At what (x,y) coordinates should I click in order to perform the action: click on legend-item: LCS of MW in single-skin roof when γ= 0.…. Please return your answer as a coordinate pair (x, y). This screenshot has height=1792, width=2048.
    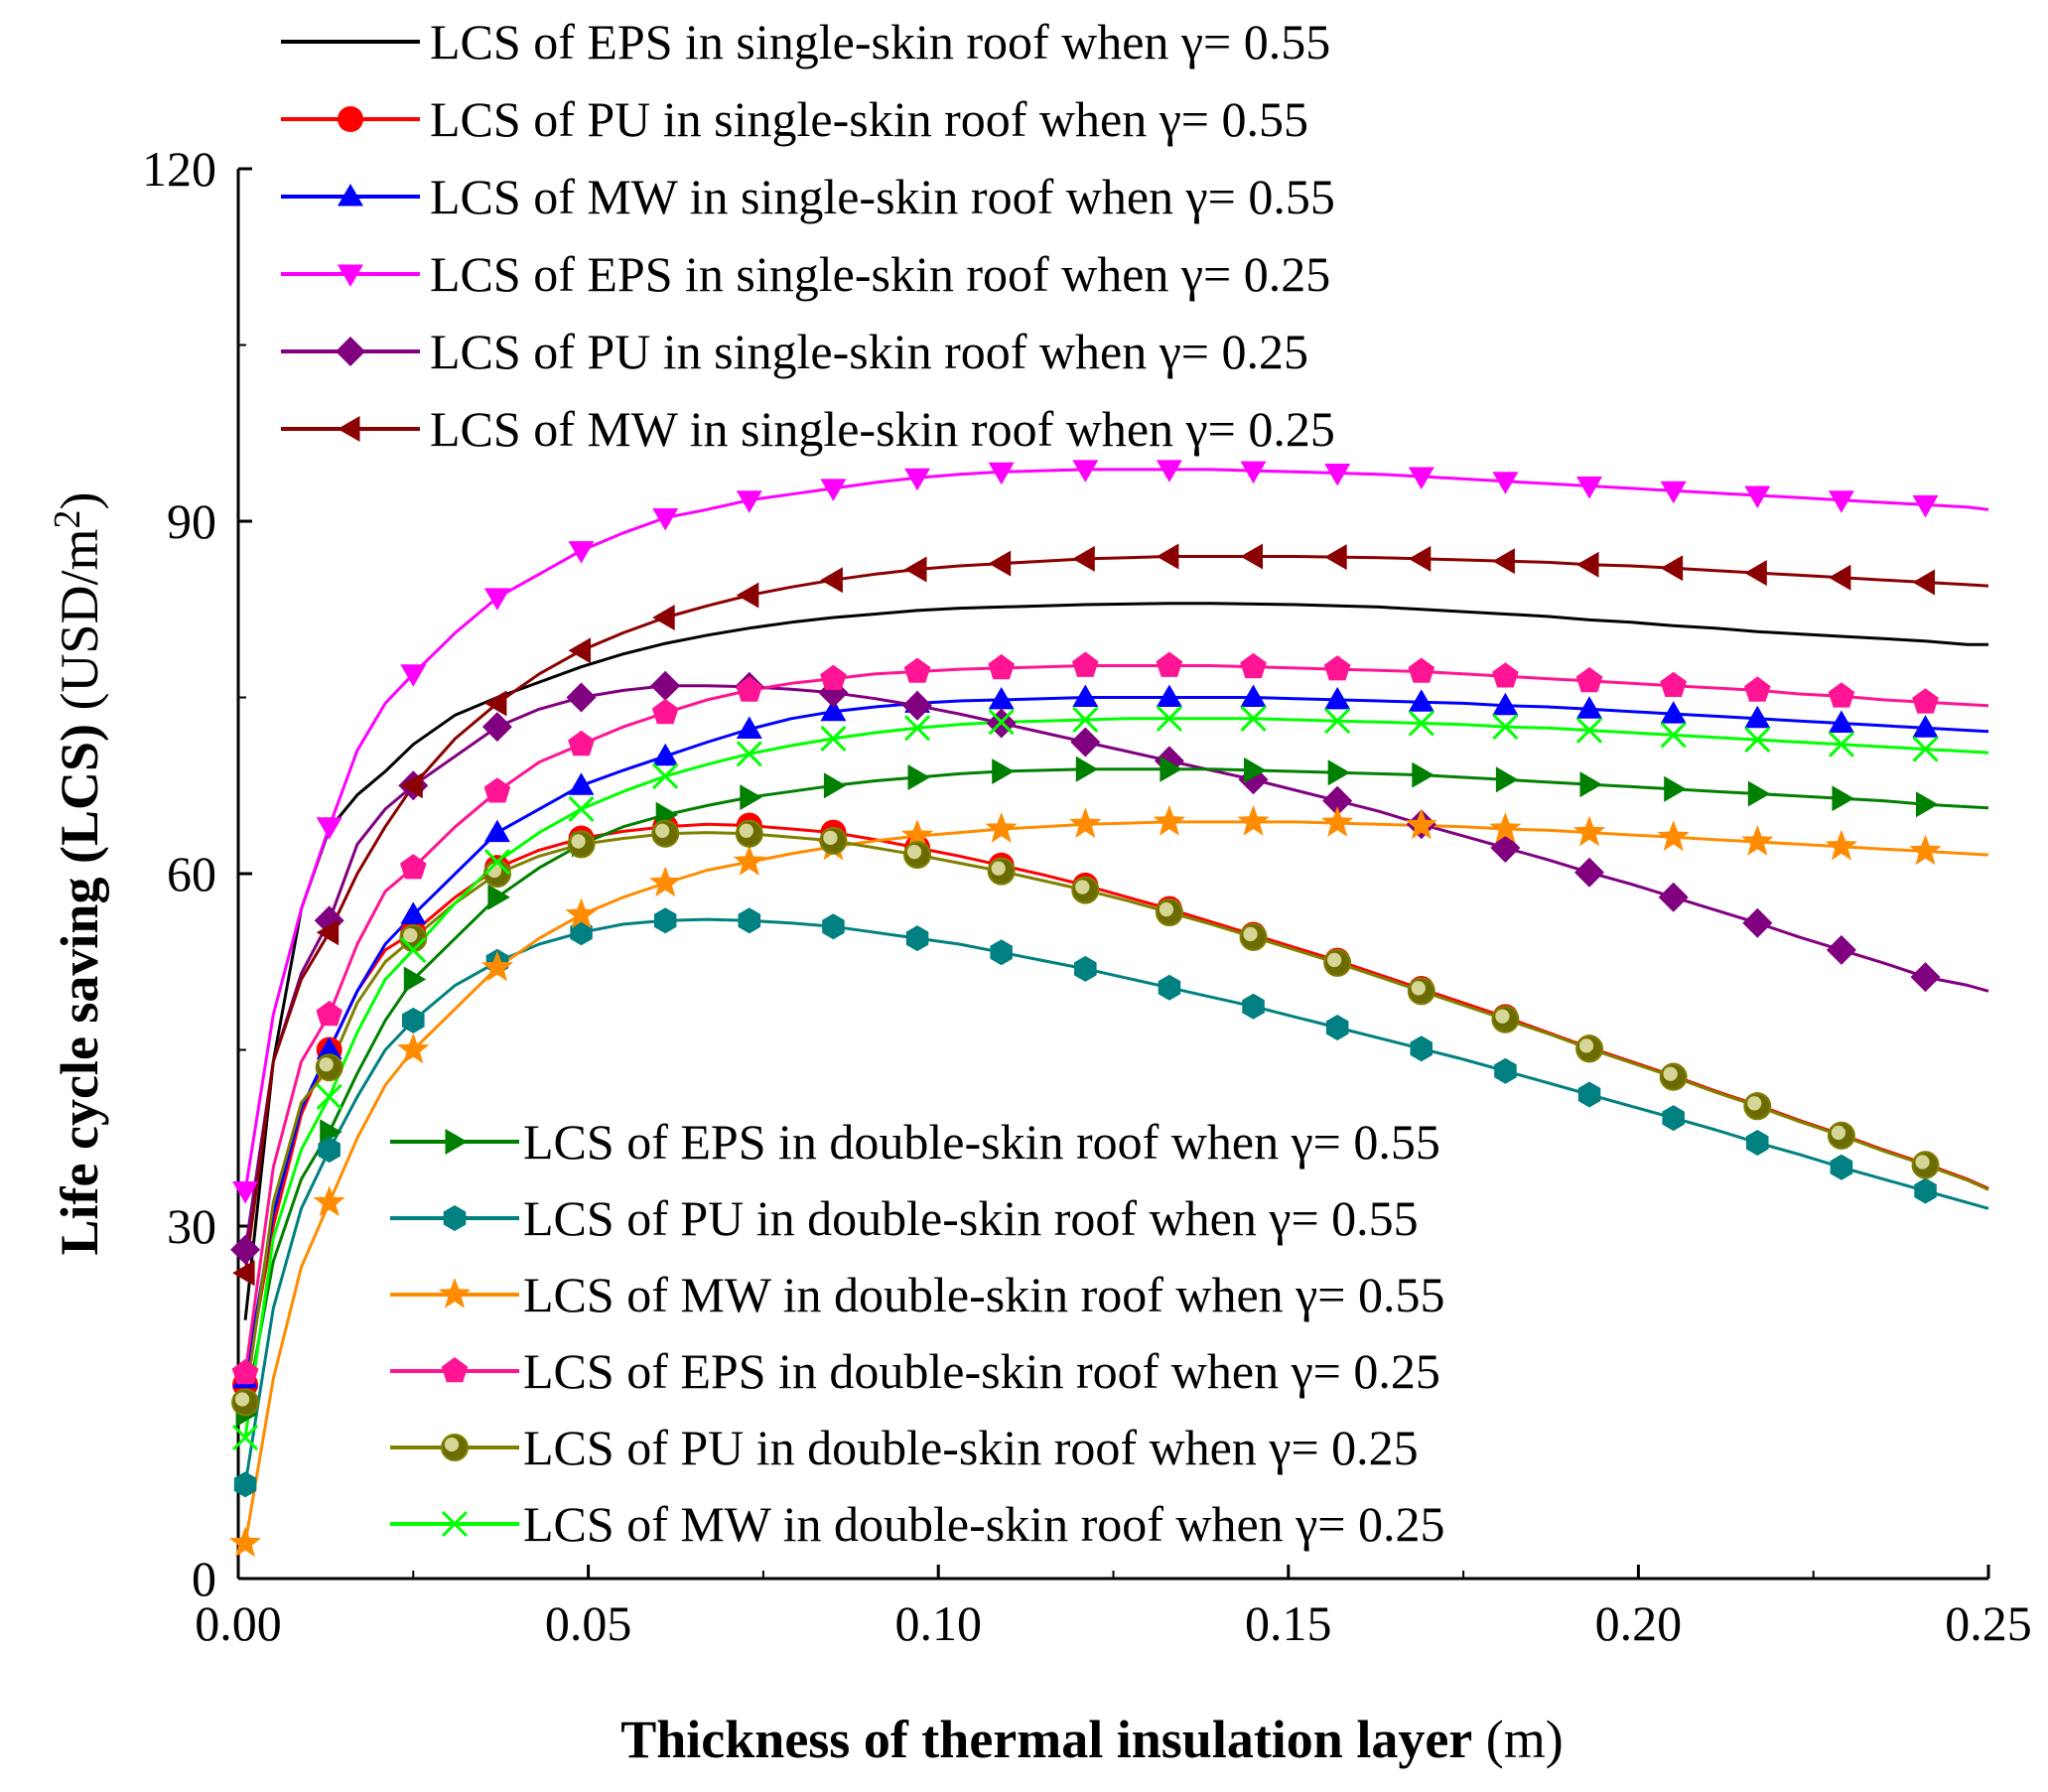
    Looking at the image, I should click on (808, 429).